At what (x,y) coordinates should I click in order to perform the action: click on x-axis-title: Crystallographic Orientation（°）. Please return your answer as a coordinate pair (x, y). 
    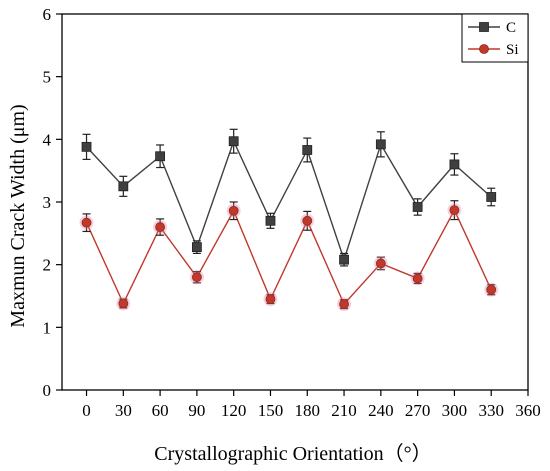
    Looking at the image, I should click on (292, 453).